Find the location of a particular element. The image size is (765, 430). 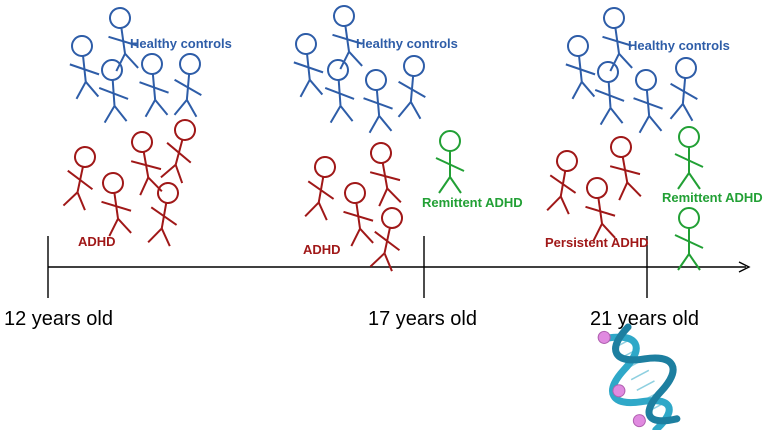

remittent-adhd-label-17: Remittent ADHD is located at coordinates (472, 202).